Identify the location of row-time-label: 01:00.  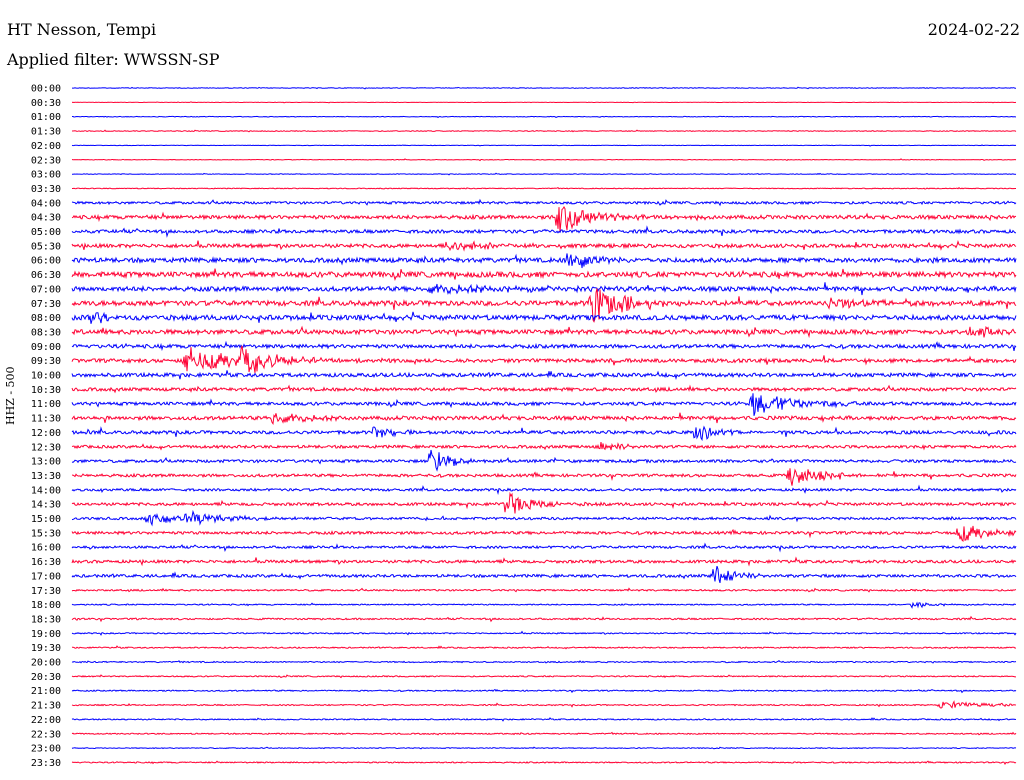
(46, 117).